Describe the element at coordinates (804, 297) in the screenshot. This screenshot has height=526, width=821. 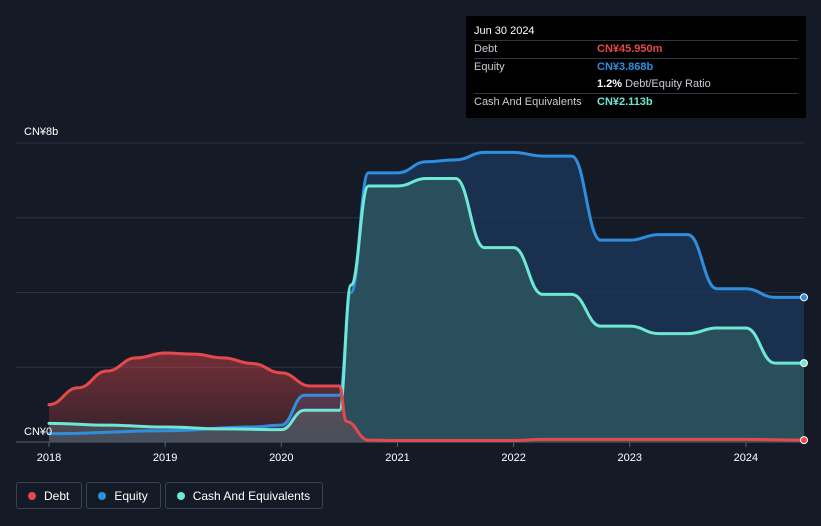
I see `endpoint-equity` at that location.